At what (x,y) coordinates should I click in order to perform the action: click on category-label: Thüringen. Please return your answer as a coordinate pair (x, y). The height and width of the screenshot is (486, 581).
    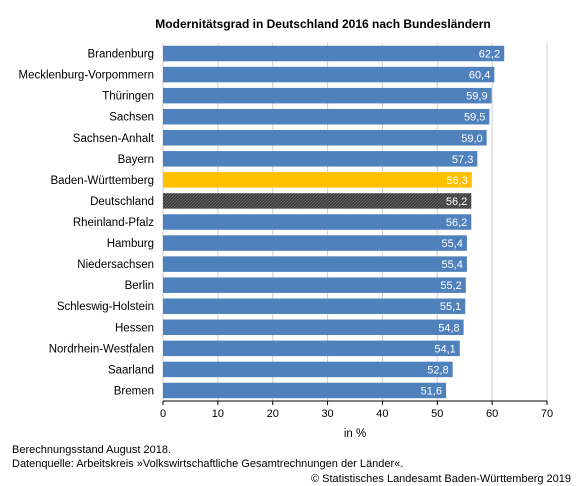
    Looking at the image, I should click on (128, 97).